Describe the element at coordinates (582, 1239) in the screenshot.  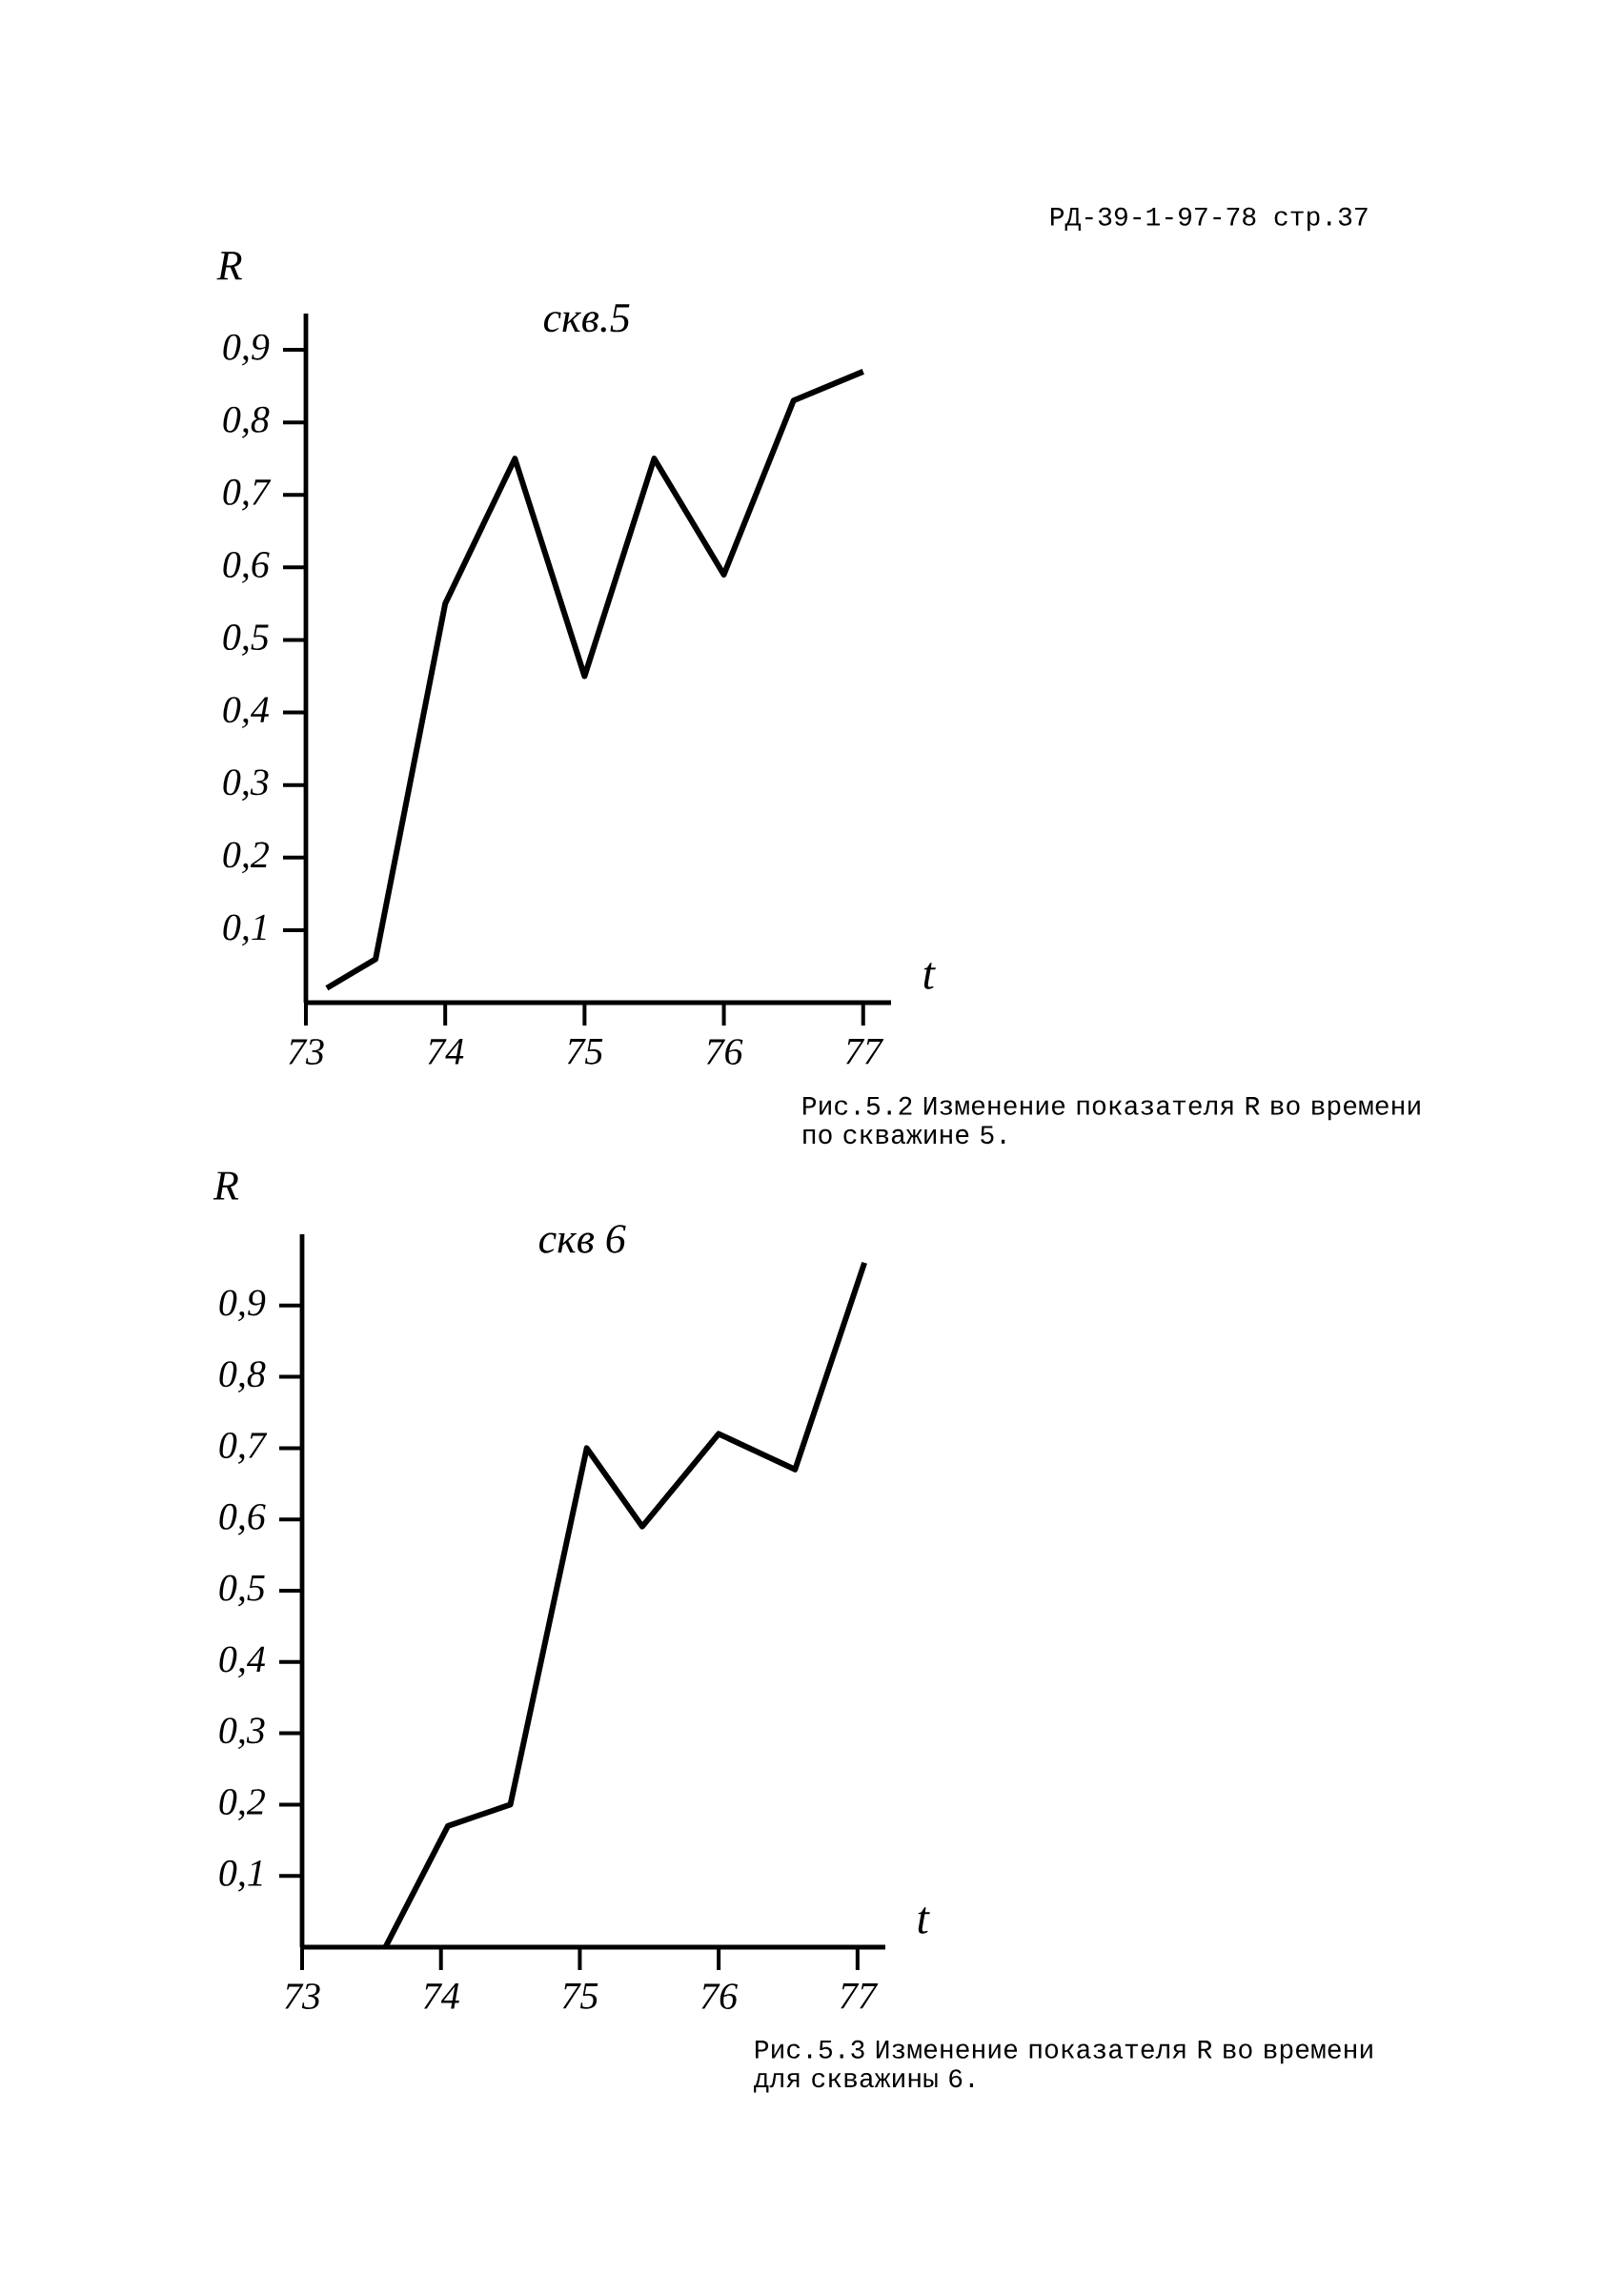
I see `chart-title: скв 6` at that location.